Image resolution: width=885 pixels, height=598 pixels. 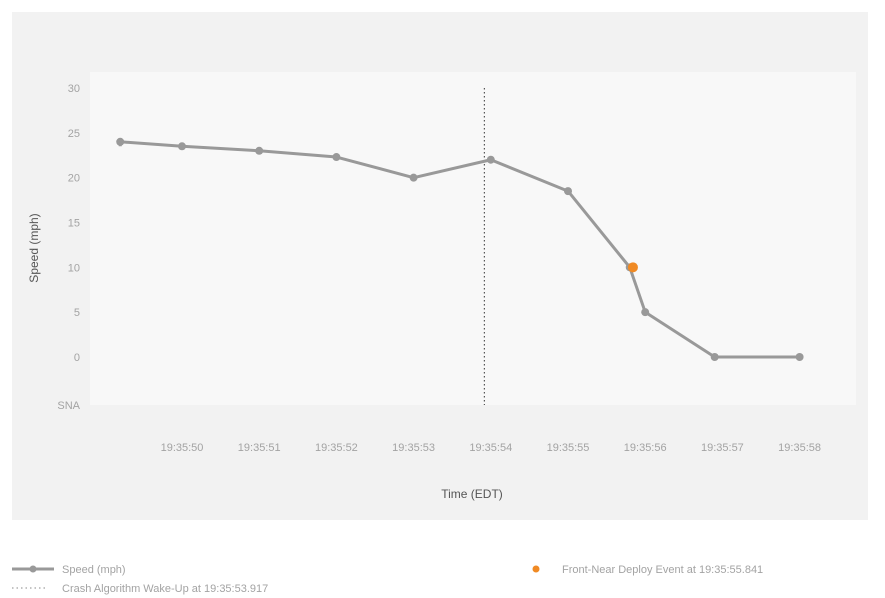 I want to click on x-tick-label: 19:35:53, so click(x=413, y=448).